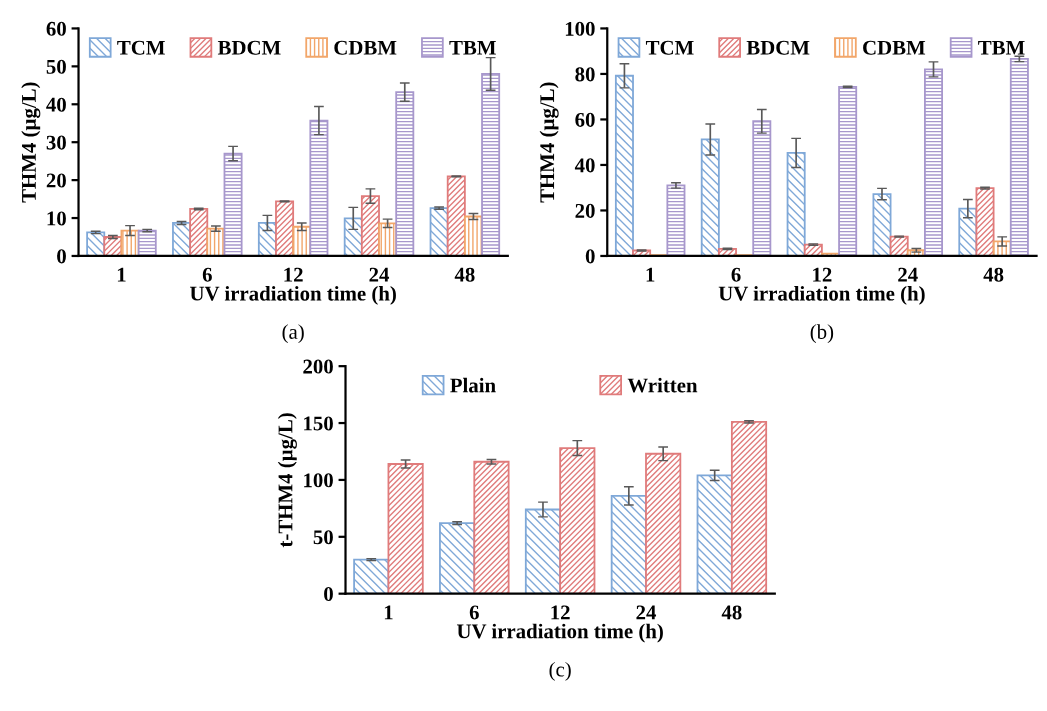 The width and height of the screenshot is (1047, 711). Describe the element at coordinates (473, 385) in the screenshot. I see `legend-label: Plain` at that location.